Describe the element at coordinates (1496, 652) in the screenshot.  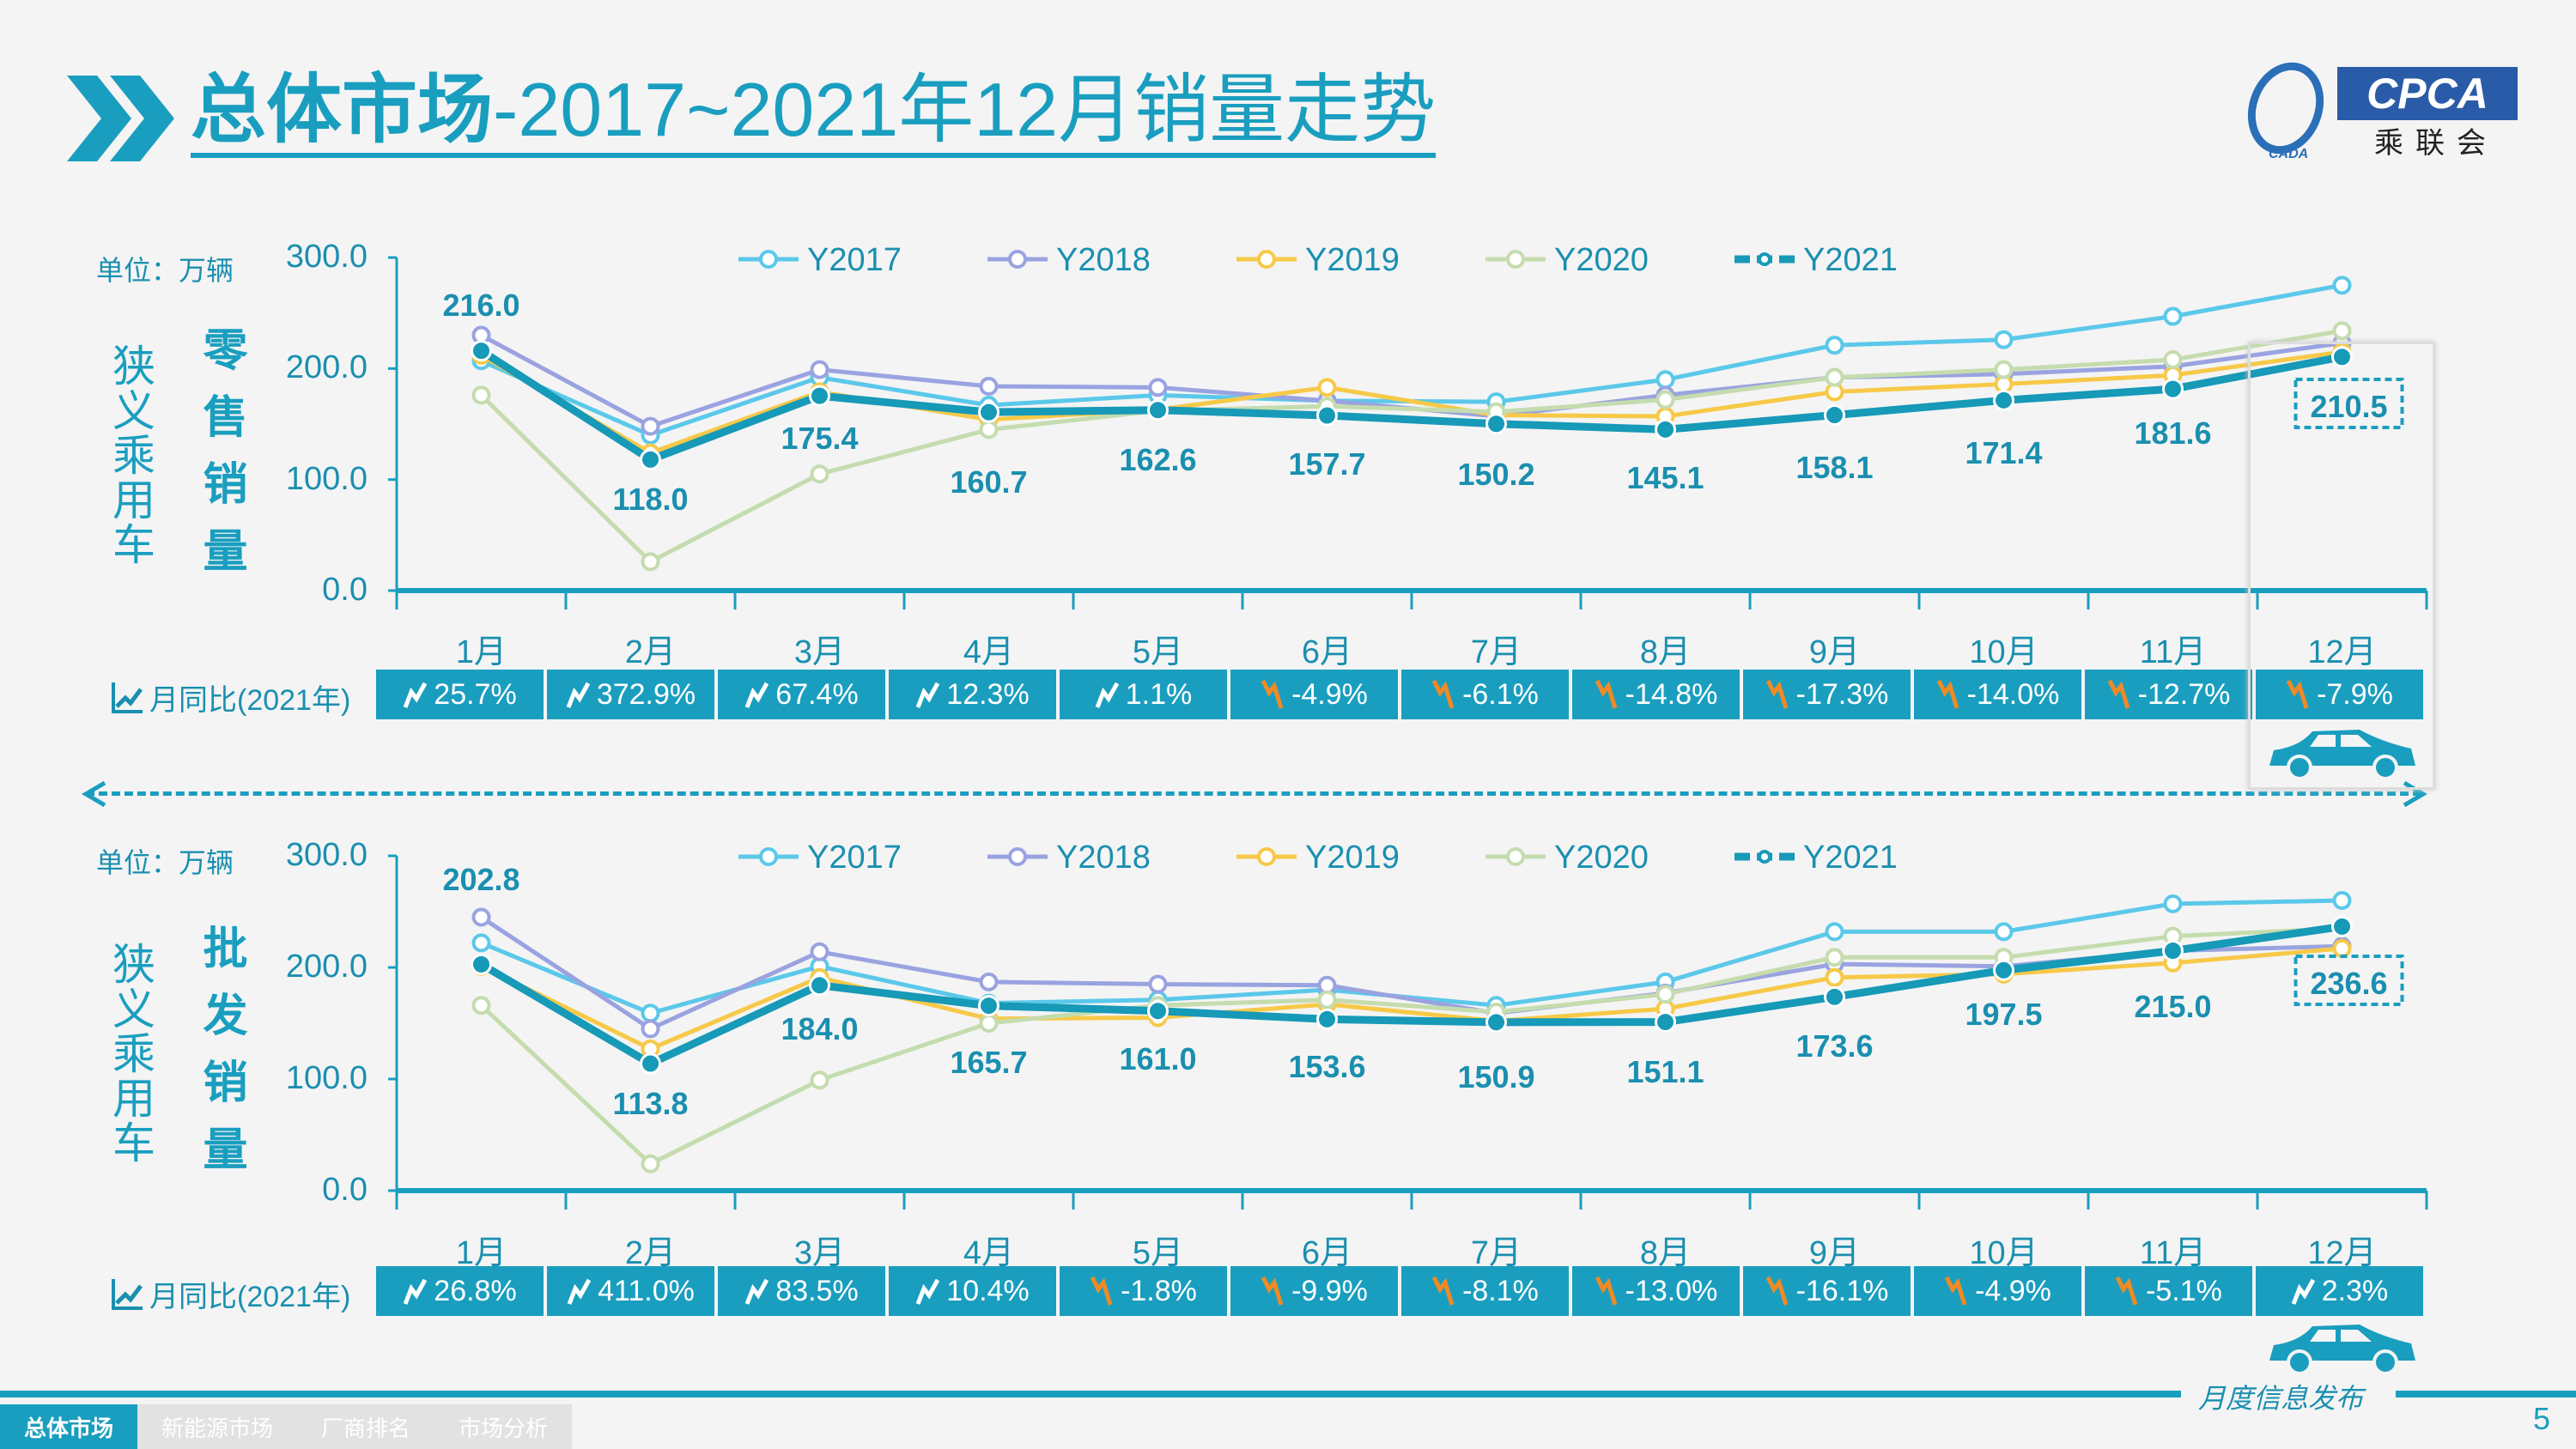
I see `x-tick-label: 7月` at that location.